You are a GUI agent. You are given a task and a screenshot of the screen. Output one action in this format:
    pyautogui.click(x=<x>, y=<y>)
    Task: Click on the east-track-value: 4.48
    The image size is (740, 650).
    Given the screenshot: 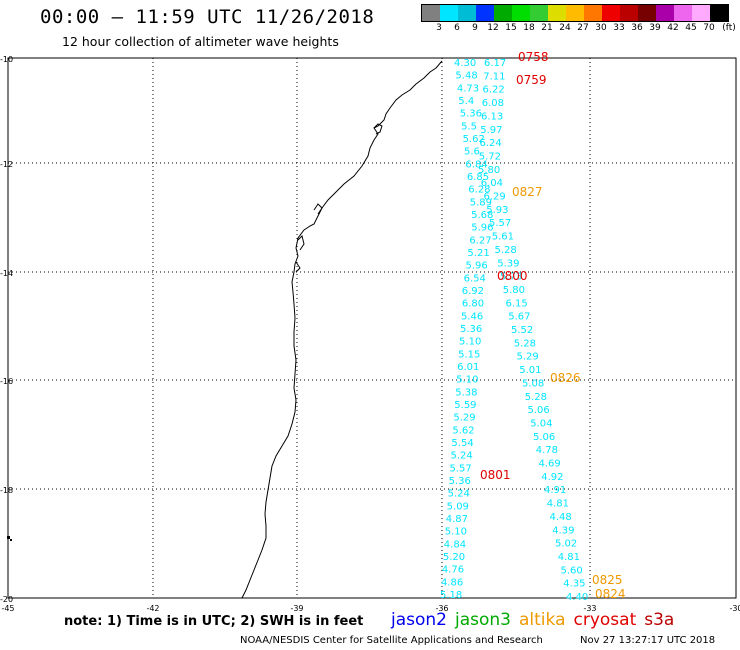 What is the action you would take?
    pyautogui.click(x=561, y=517)
    